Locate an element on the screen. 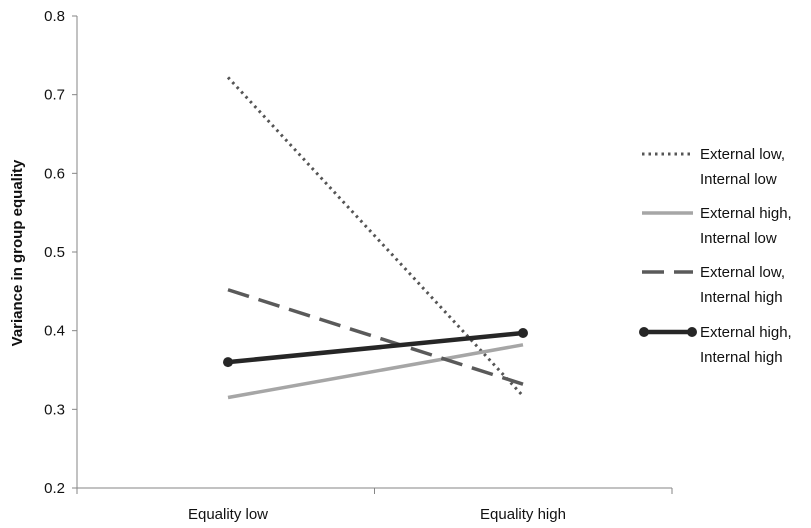 This screenshot has height=528, width=811. y-tick-label: 0.4 is located at coordinates (54, 331).